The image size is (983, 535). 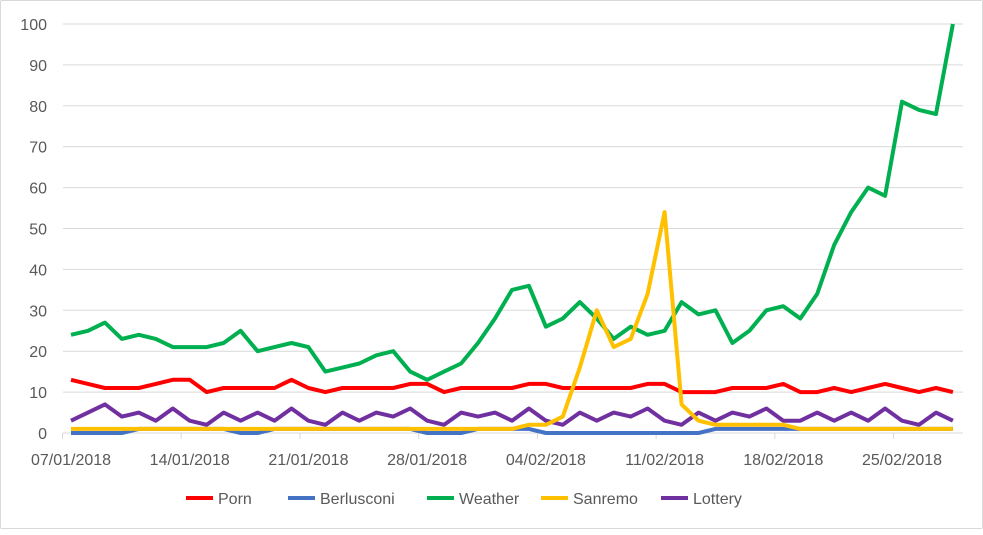 I want to click on y-tick-label: 100, so click(x=33, y=25).